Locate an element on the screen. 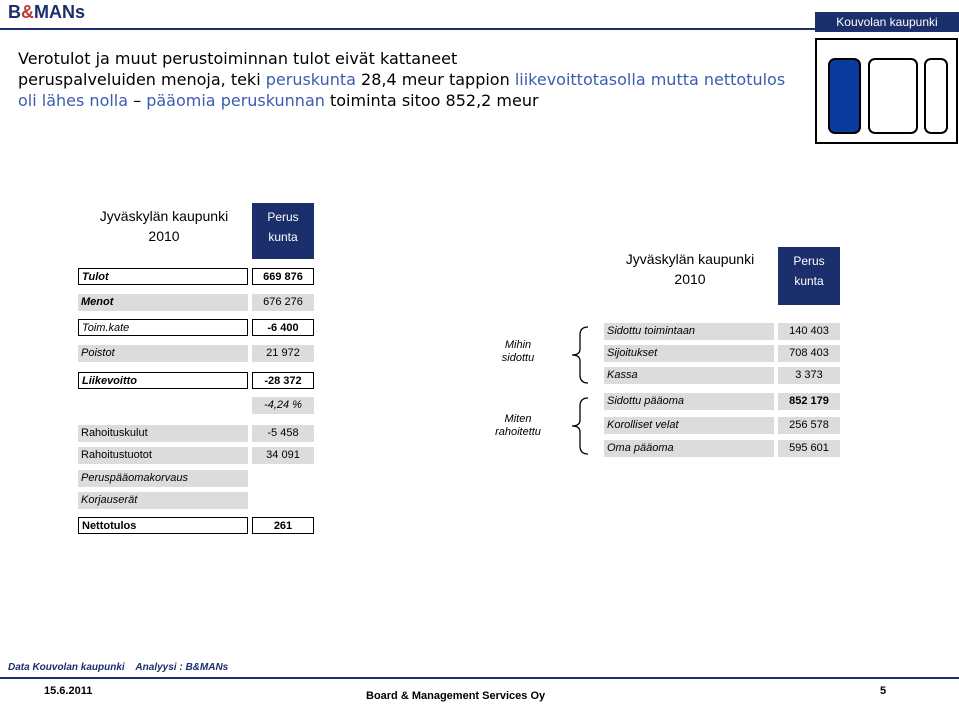  row-label-rahoituskulut: Rahoituskulut is located at coordinates (163, 433).